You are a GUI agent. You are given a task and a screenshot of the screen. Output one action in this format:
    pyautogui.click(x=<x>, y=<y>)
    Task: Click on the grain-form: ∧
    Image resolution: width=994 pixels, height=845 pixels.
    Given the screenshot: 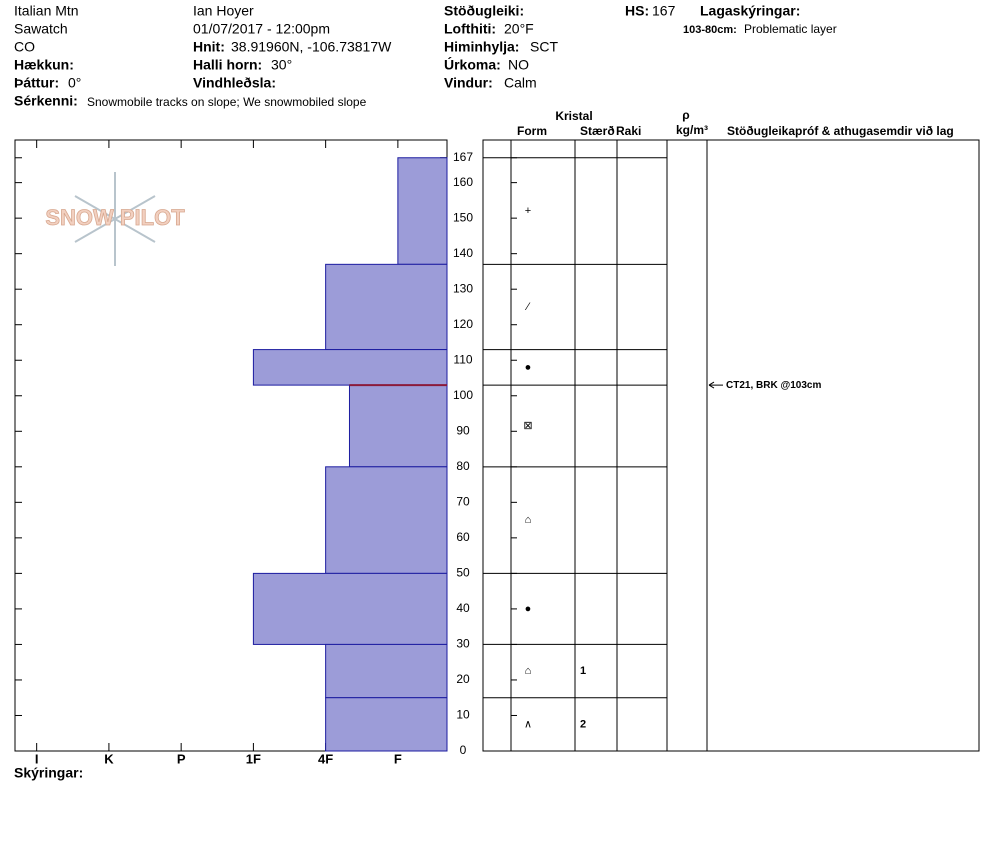 What is the action you would take?
    pyautogui.click(x=528, y=724)
    